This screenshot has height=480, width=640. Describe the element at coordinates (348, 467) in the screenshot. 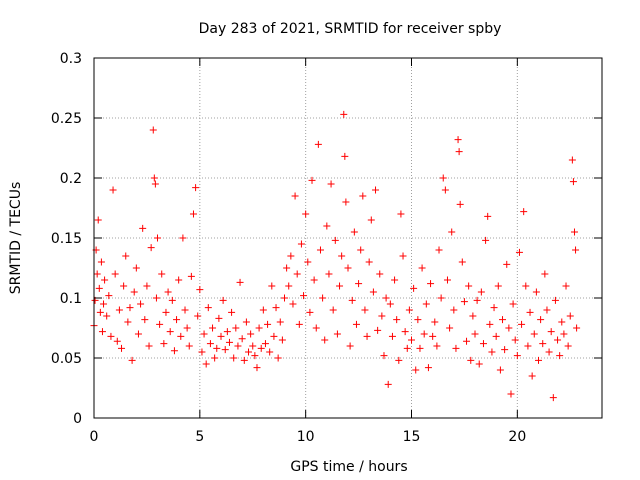

I see `x-axis-label: GPS time / hours` at that location.